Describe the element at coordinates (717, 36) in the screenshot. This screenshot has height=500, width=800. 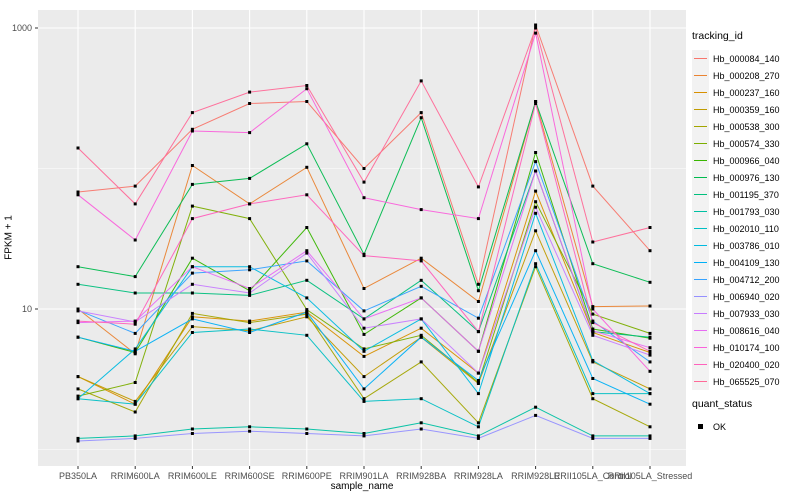
I see `legend-title-tracking-id: tracking_id` at that location.